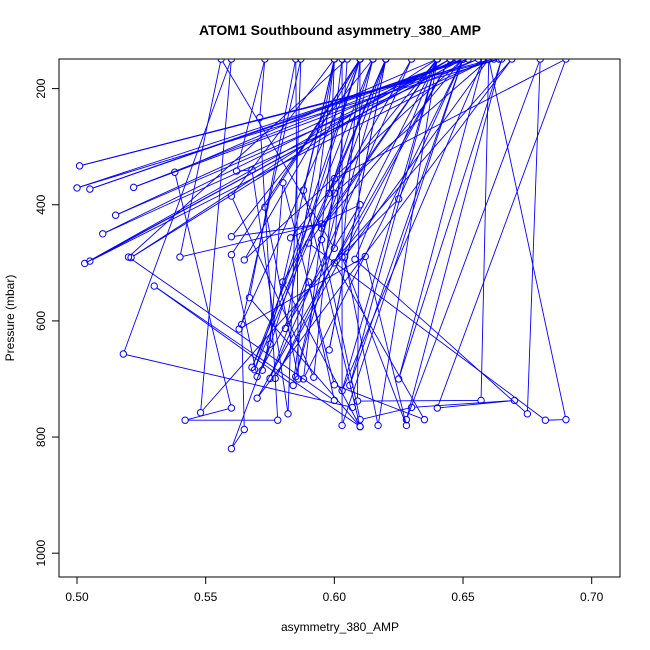  Describe the element at coordinates (41, 437) in the screenshot. I see `y-tick-label: 800` at that location.